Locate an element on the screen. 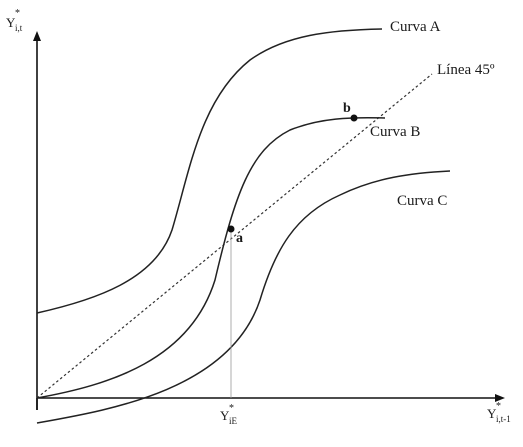 The height and width of the screenshot is (447, 523). x-axis-label-main: Y is located at coordinates (492, 413).